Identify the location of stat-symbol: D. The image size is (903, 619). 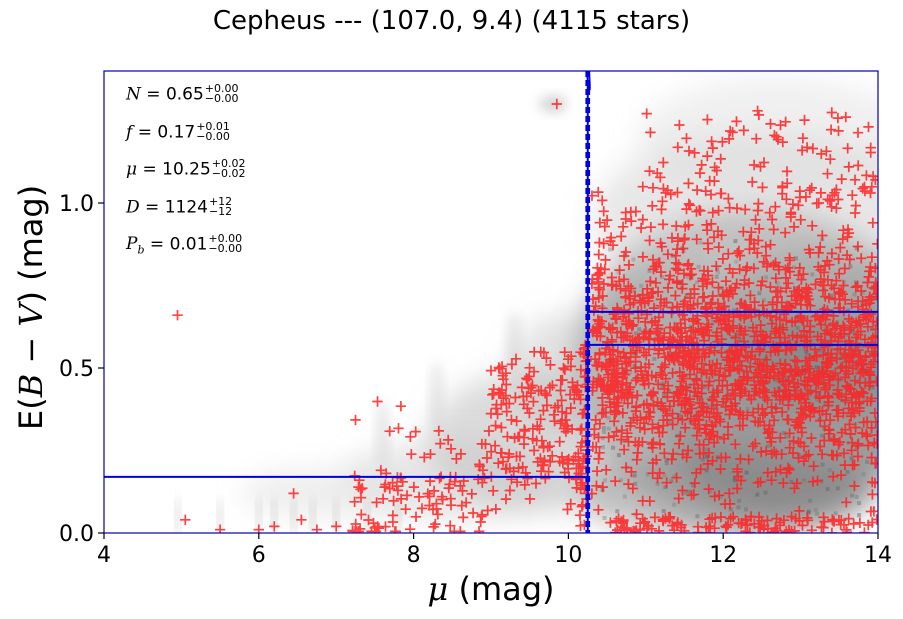
(133, 206).